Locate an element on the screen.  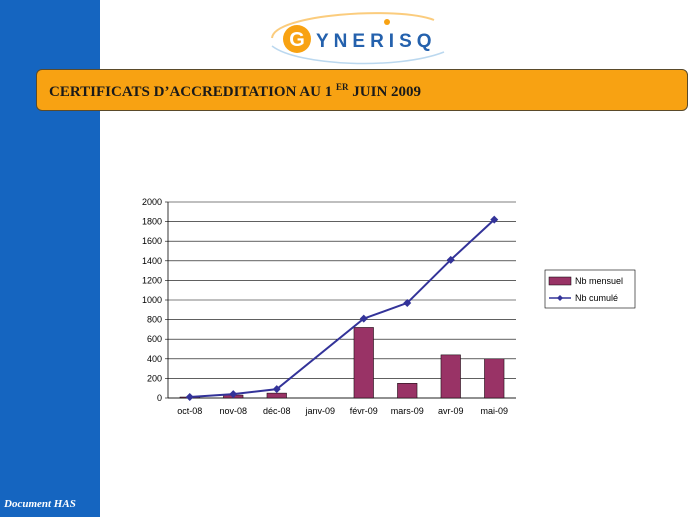
legend-bar-swatch is located at coordinates (560, 281).